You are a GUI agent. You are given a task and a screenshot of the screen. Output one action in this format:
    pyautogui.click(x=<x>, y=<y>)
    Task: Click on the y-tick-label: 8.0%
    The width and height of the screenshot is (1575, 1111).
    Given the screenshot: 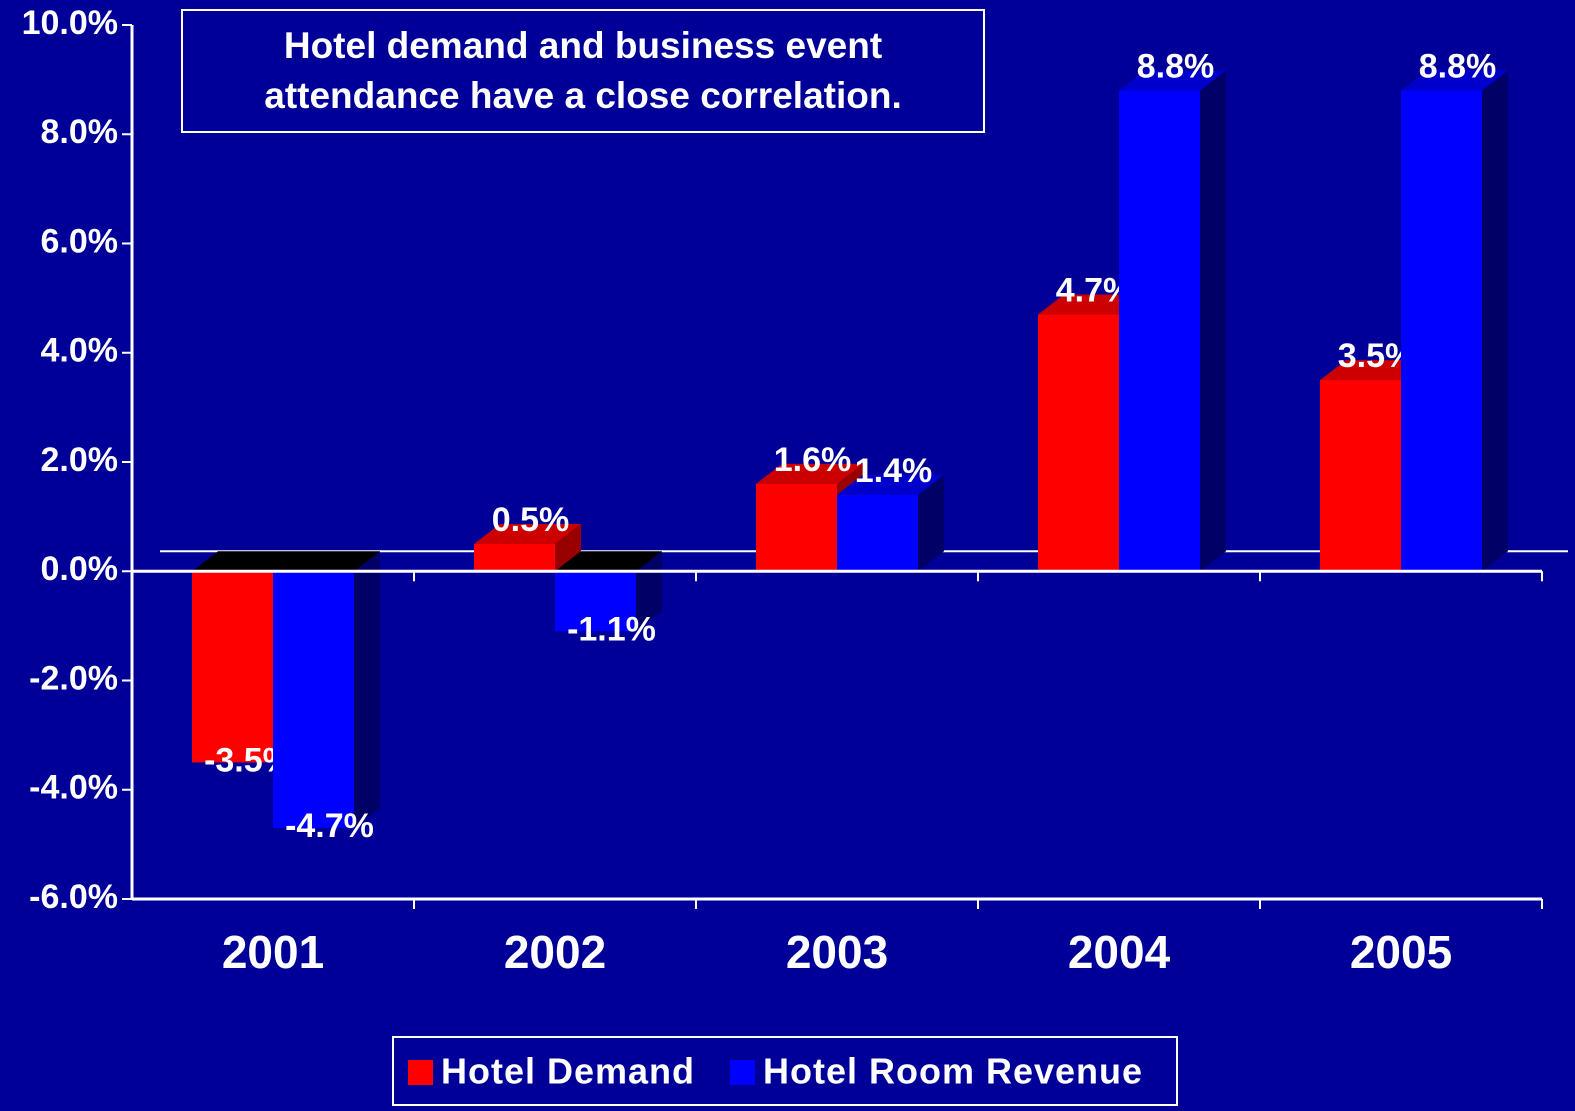 What is the action you would take?
    pyautogui.click(x=80, y=132)
    